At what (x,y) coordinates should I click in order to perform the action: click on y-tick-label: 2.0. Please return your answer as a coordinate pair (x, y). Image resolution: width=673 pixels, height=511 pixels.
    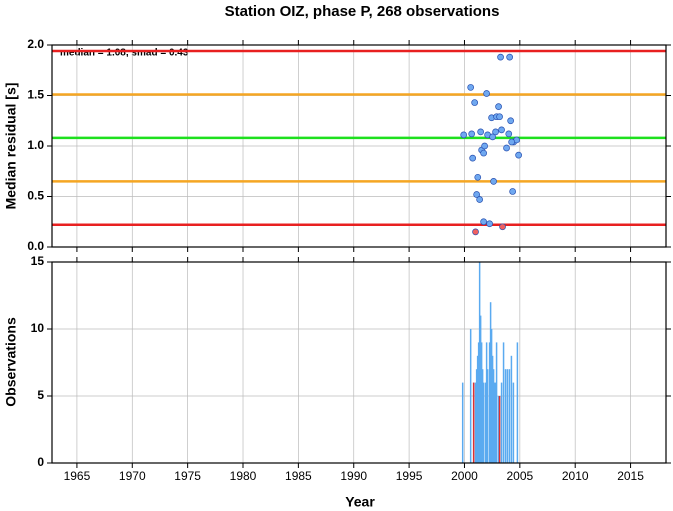
    Looking at the image, I should click on (35, 44).